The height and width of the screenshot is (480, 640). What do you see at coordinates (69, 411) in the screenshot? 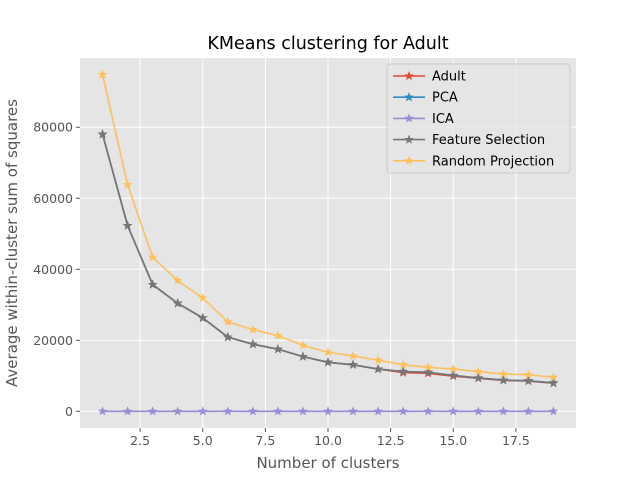
I see `y-tick-label: 0` at bounding box center [69, 411].